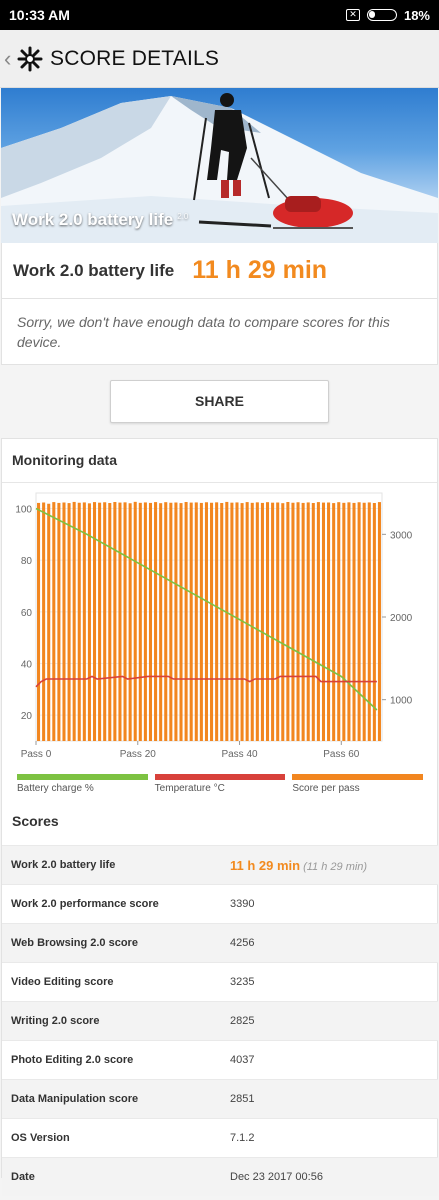 This screenshot has width=439, height=1200. What do you see at coordinates (242, 1060) in the screenshot?
I see `score-value: 4037` at bounding box center [242, 1060].